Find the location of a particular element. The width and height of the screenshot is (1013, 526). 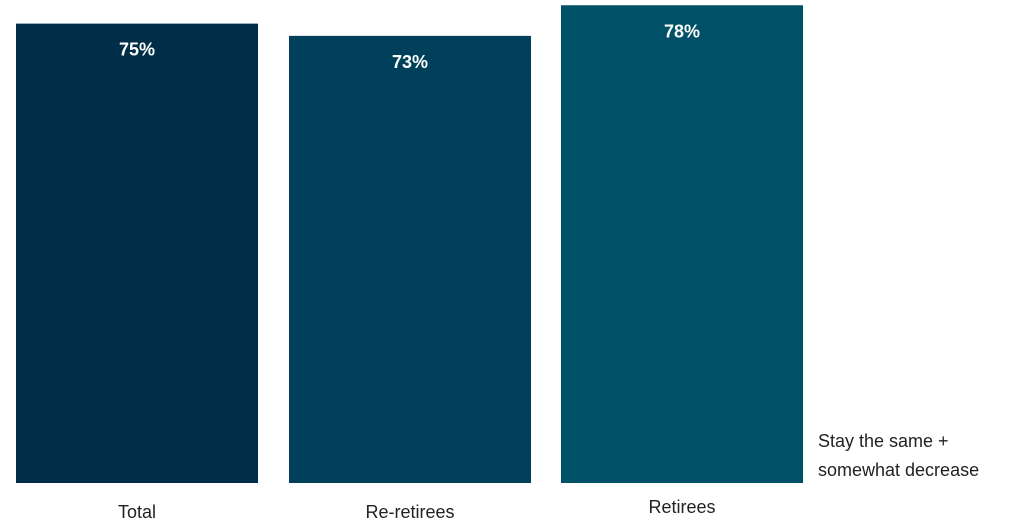

category-labels-group: Total Re-retirees Retirees is located at coordinates (417, 509).